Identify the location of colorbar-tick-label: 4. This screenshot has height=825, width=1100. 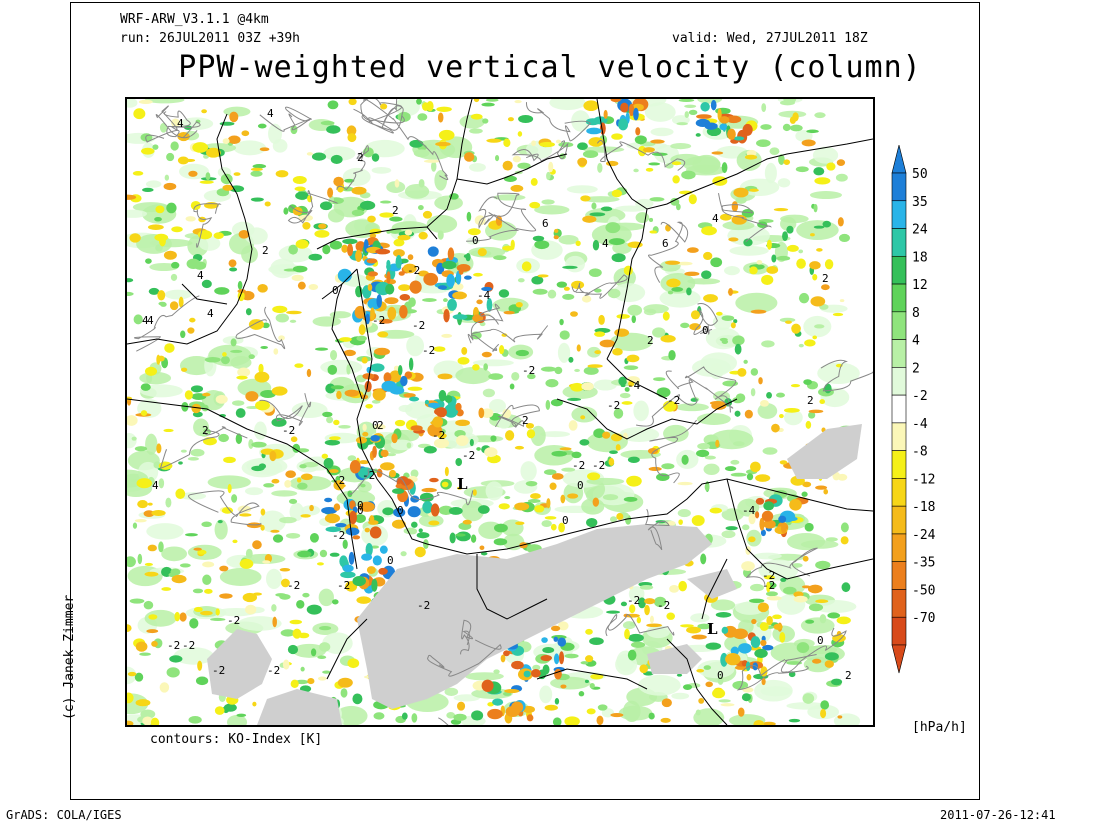
(916, 341).